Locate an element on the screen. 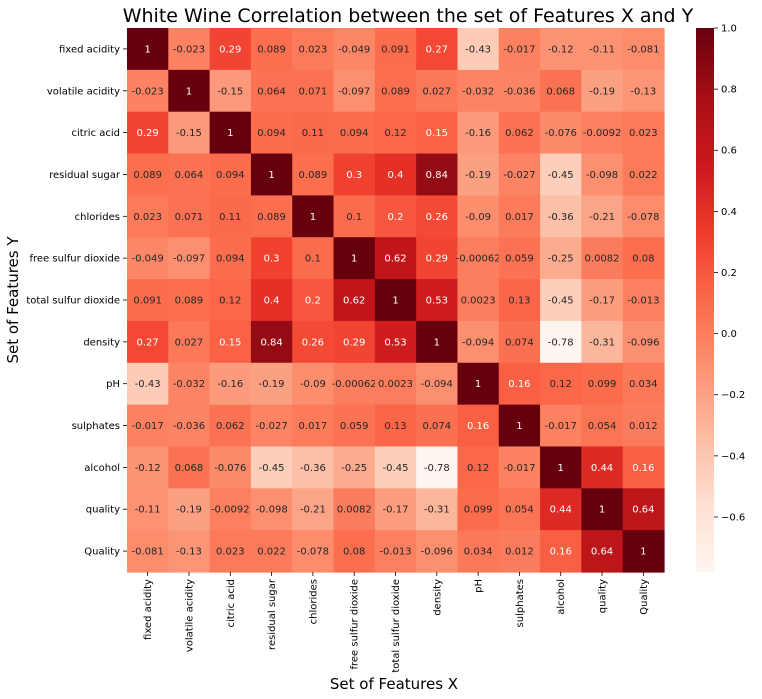 The height and width of the screenshot is (699, 762). cell-value-label: -0.31 is located at coordinates (602, 342).